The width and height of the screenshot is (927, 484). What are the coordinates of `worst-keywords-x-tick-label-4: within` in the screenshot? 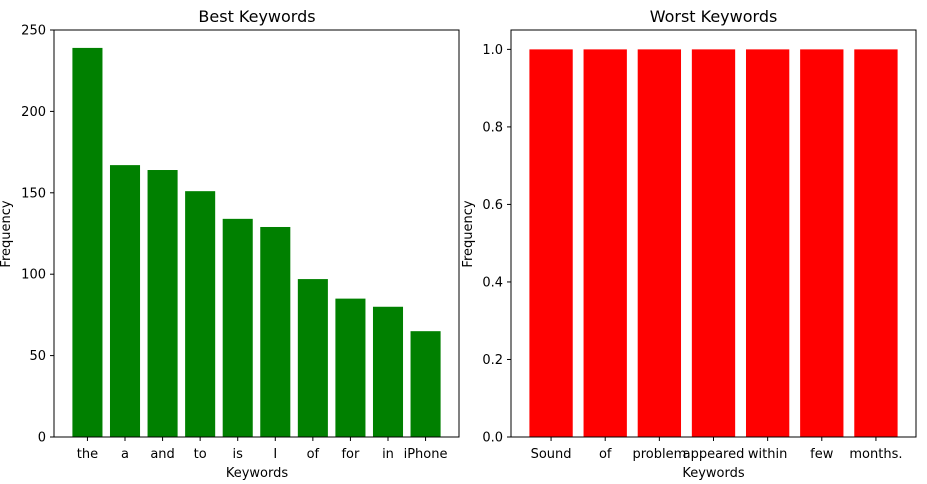 It's located at (767, 454).